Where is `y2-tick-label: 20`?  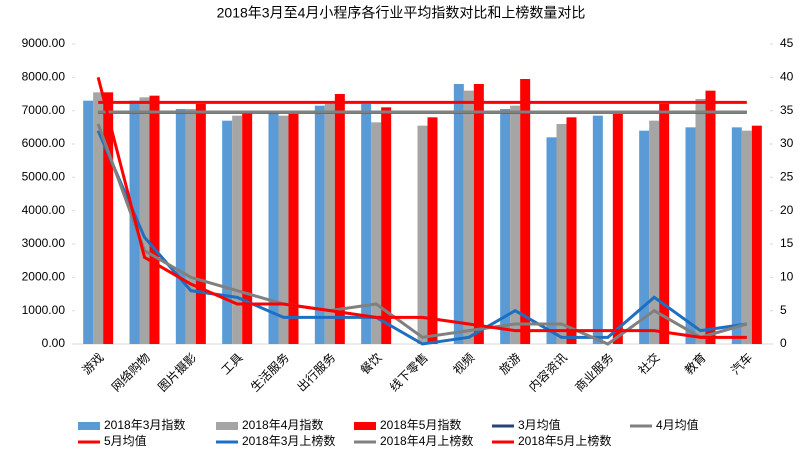 y2-tick-label: 20 is located at coordinates (787, 210).